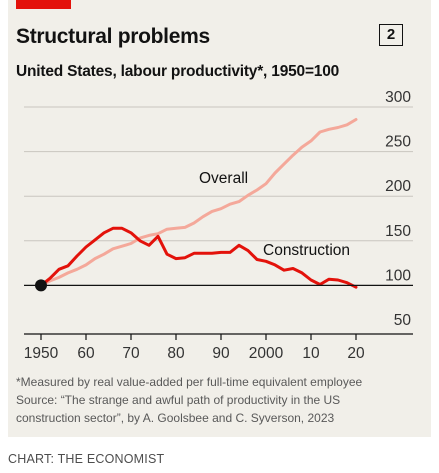  I want to click on x-tick-label: 2000, so click(266, 353).